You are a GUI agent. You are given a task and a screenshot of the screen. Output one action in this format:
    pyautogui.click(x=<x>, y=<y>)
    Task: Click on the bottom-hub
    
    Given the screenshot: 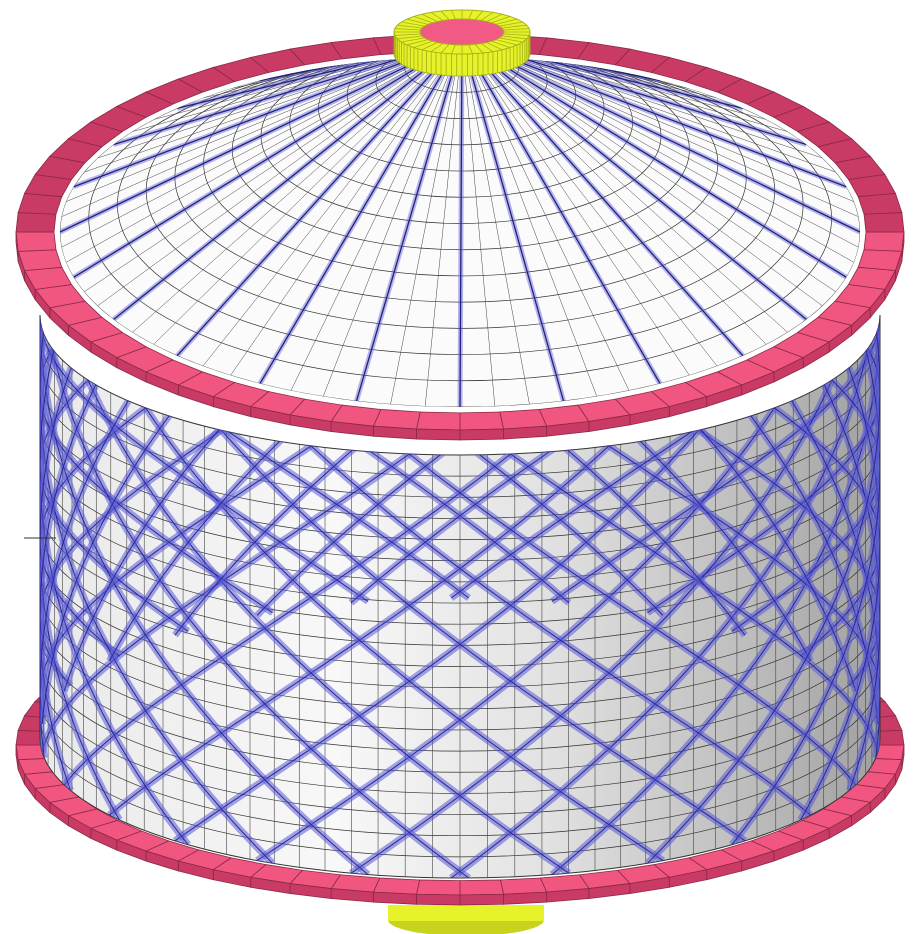 What is the action you would take?
    pyautogui.click(x=466, y=919)
    